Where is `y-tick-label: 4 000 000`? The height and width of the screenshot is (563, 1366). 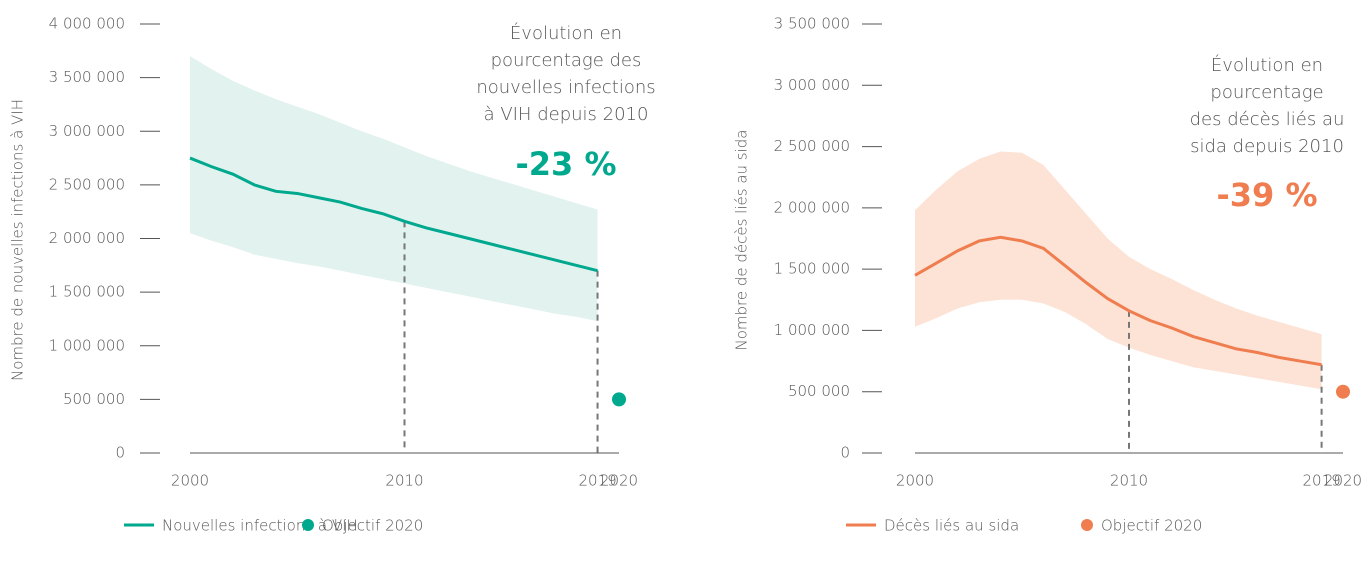 y-tick-label: 4 000 000 is located at coordinates (87, 24).